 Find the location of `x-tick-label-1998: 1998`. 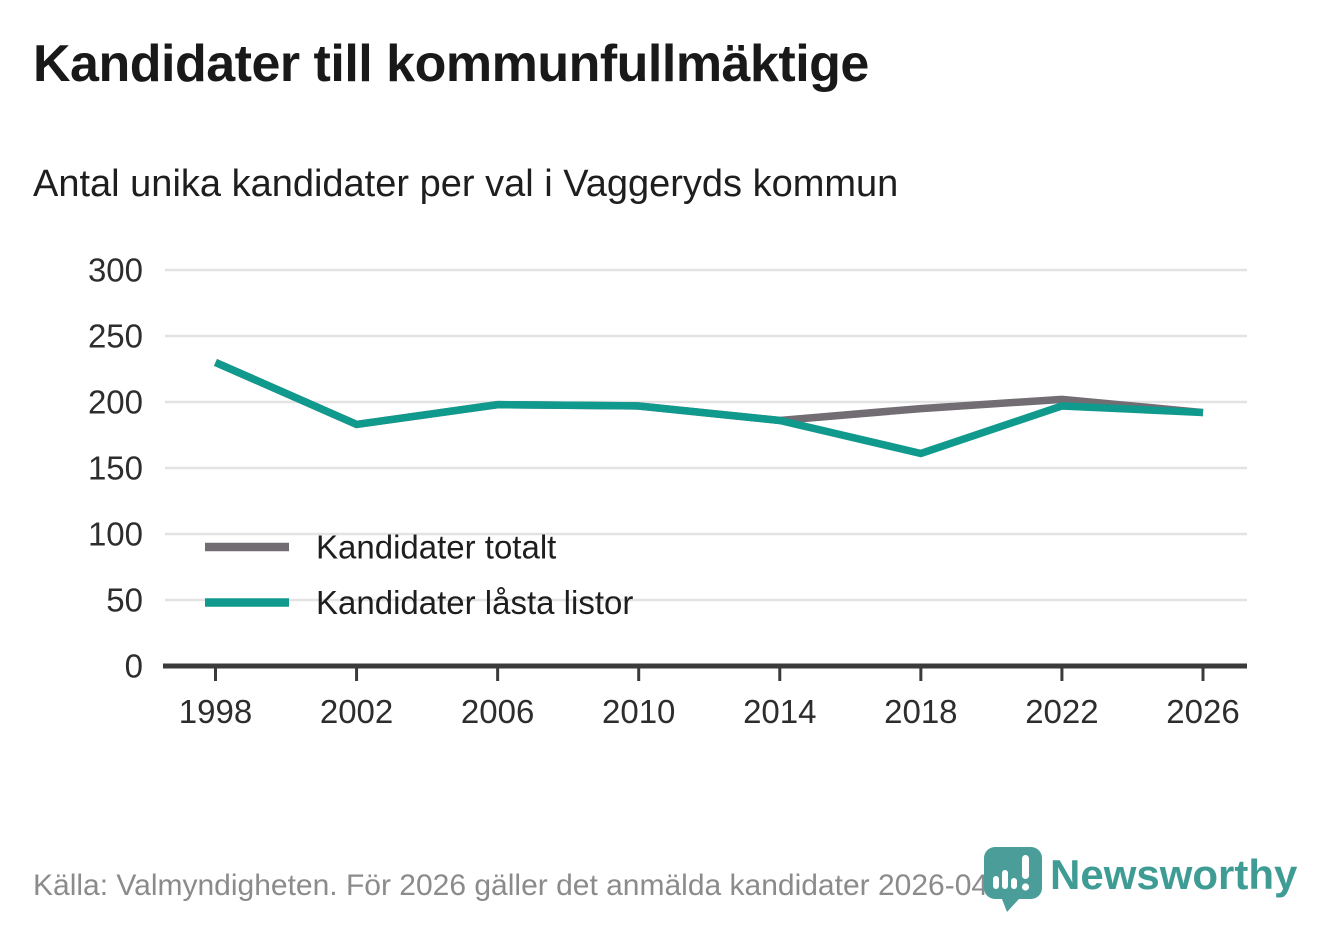

x-tick-label-1998: 1998 is located at coordinates (215, 711).